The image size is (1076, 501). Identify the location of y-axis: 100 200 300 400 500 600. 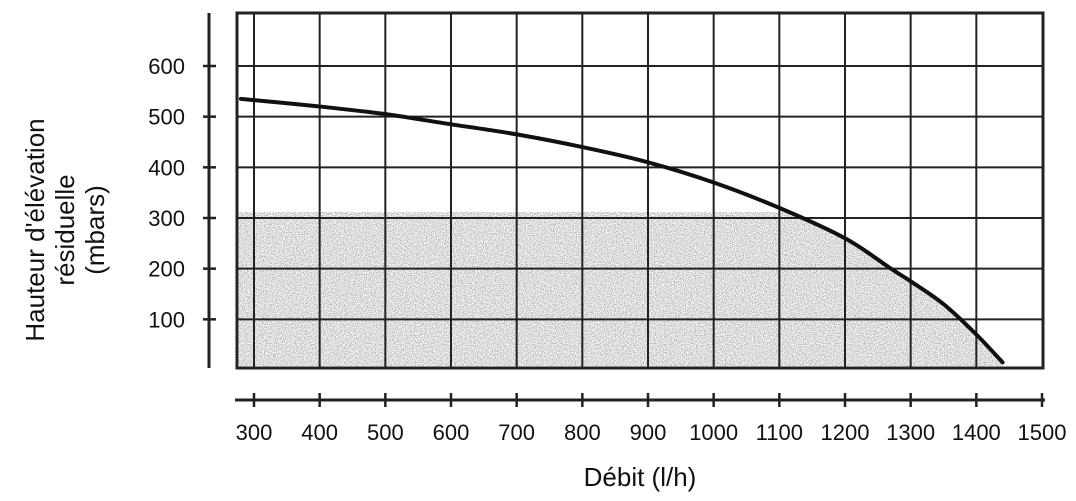
(182, 190).